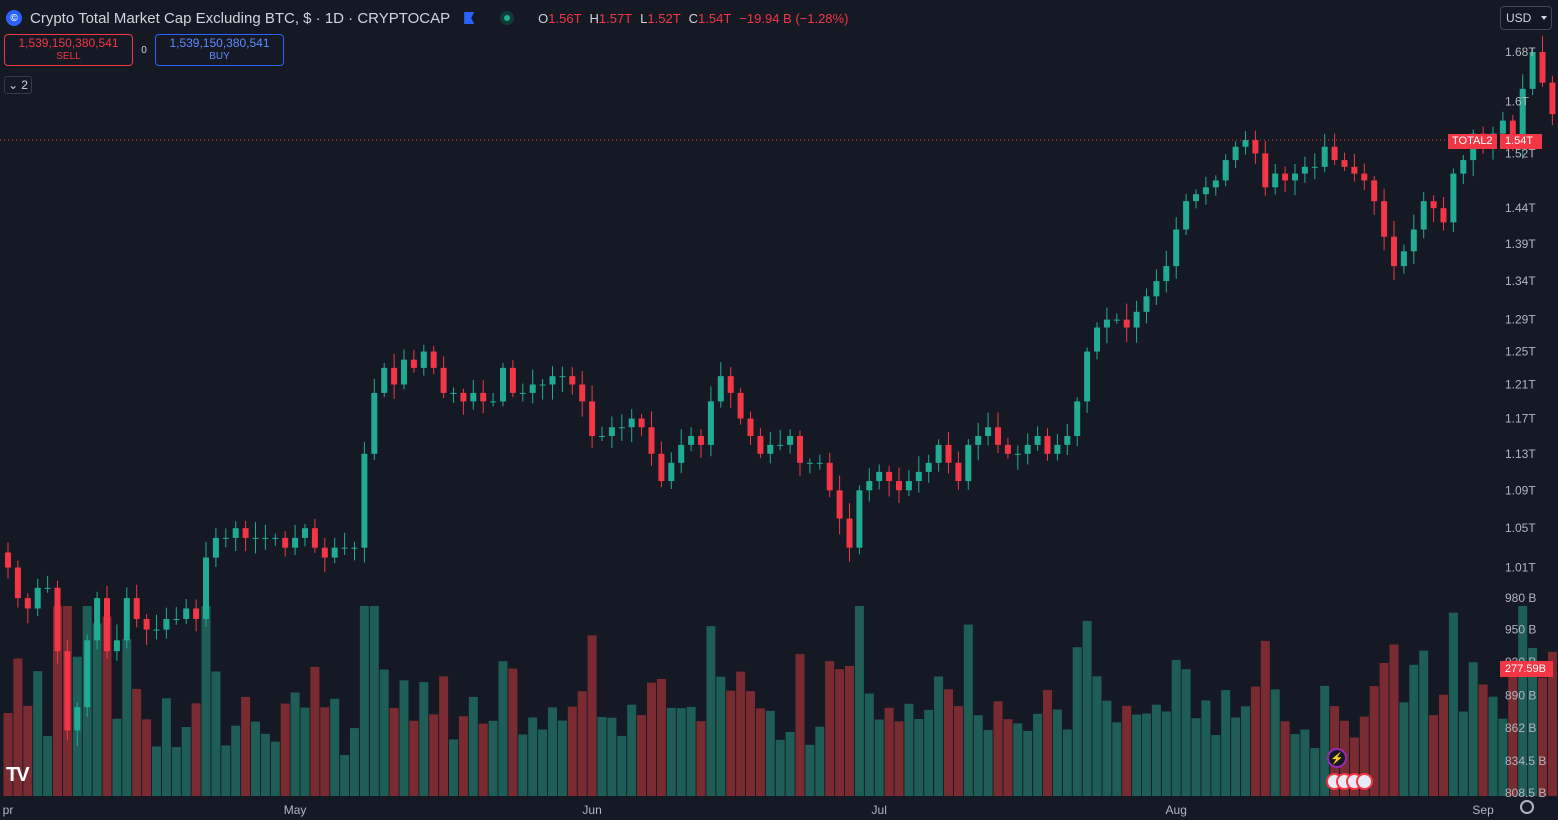 The image size is (1558, 820). I want to click on flag-us-icon, so click(1364, 781).